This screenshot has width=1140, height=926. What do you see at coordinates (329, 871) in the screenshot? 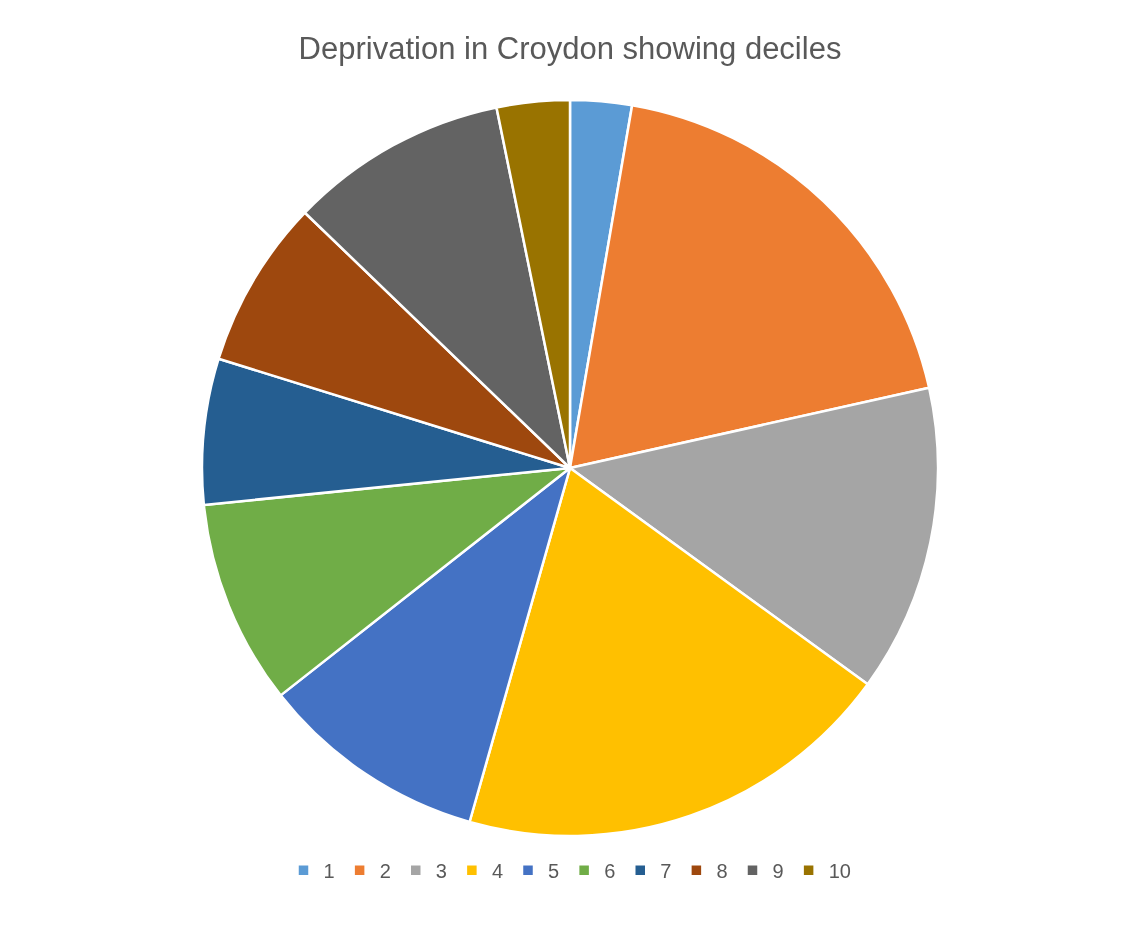
I see `legend-label: 1` at bounding box center [329, 871].